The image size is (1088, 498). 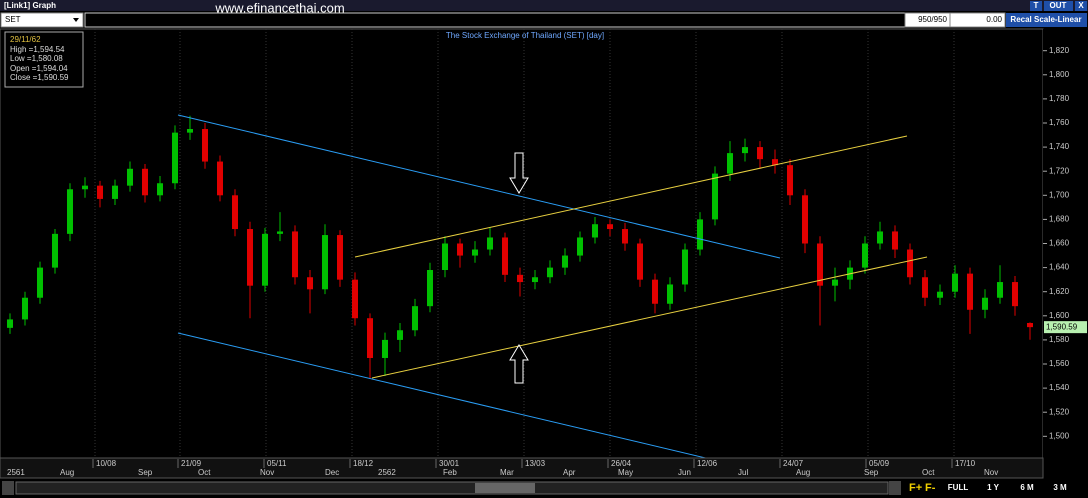 I want to click on y-tick-label: 1,640, so click(x=1059, y=267).